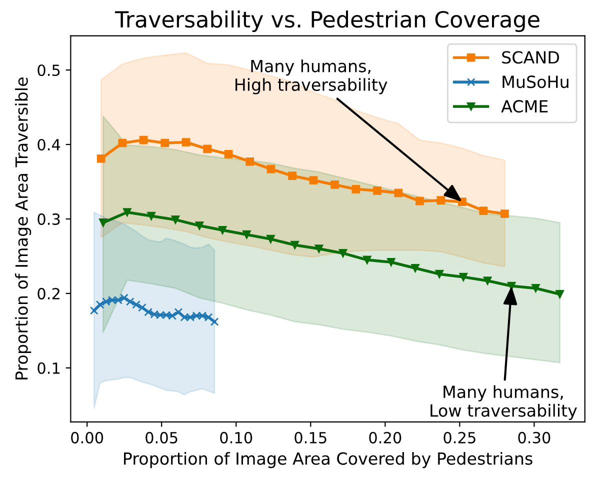 The image size is (589, 490). I want to click on x-tick-label: 0.20, so click(385, 438).